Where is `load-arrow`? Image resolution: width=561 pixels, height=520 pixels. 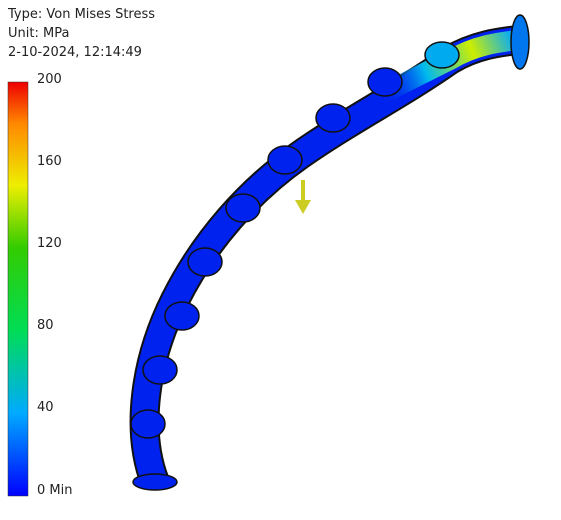
load-arrow is located at coordinates (303, 197).